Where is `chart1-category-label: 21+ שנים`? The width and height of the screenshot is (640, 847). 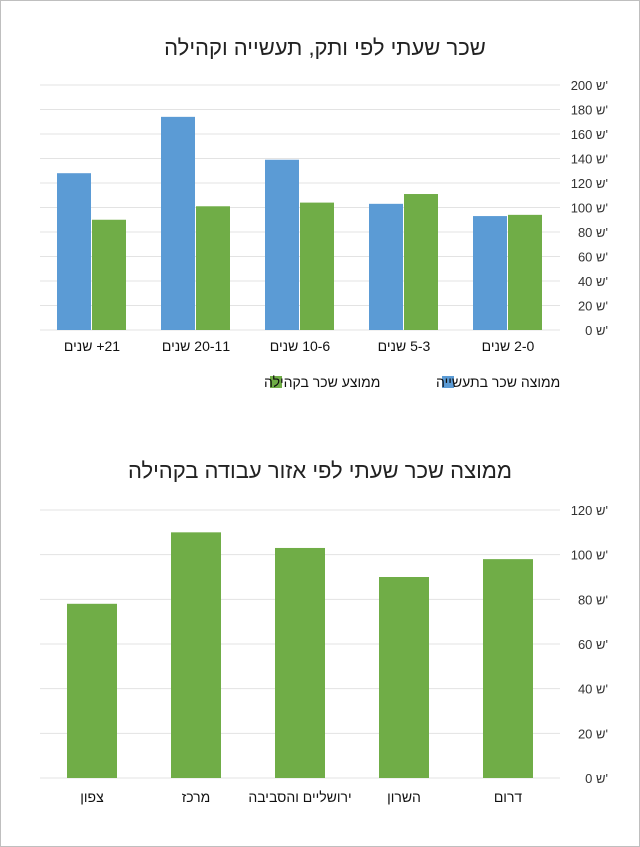
chart1-category-label: 21+ שנים is located at coordinates (92, 346).